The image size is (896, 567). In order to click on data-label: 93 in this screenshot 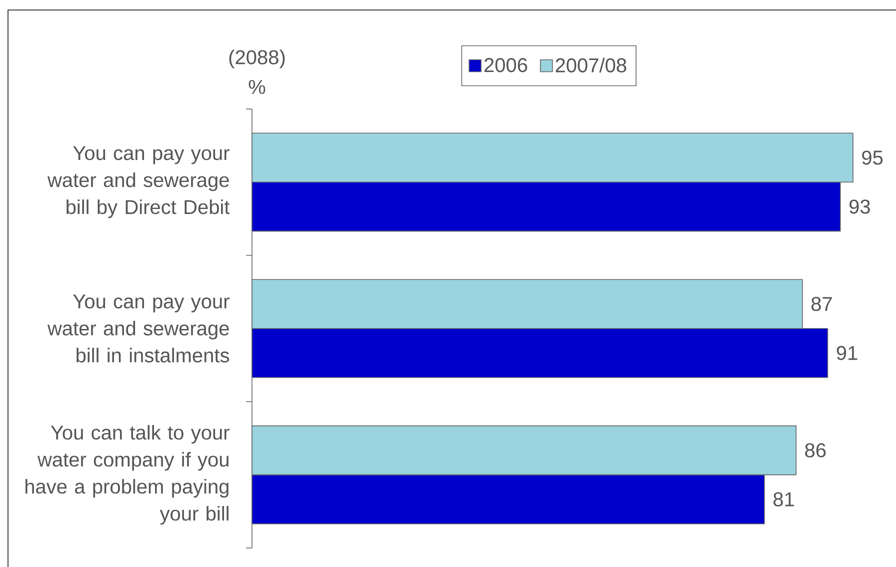, I will do `click(859, 207)`.